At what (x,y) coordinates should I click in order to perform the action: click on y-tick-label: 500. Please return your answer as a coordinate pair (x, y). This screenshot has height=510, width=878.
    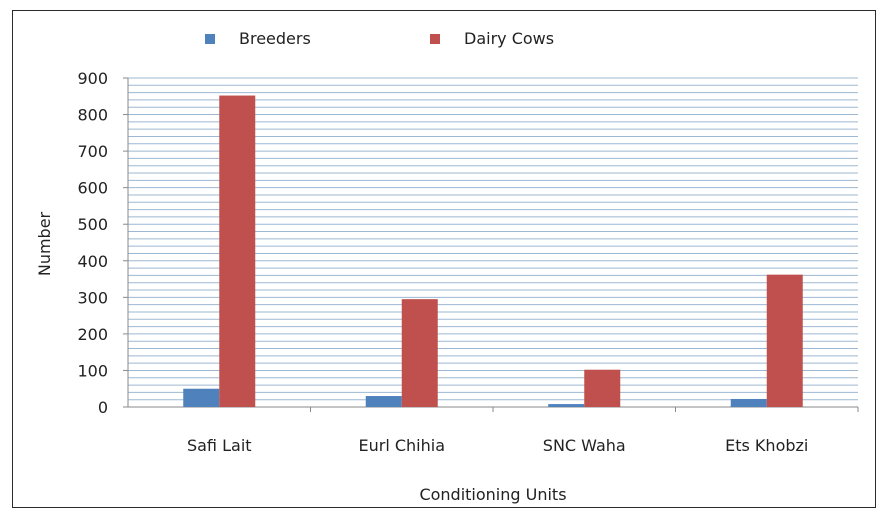
    Looking at the image, I should click on (92, 224).